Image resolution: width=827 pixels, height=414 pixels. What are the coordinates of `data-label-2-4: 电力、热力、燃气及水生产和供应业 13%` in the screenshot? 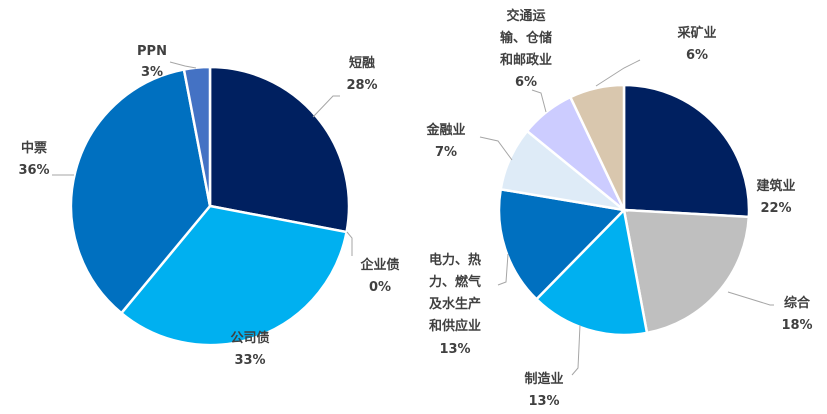 It's located at (455, 304).